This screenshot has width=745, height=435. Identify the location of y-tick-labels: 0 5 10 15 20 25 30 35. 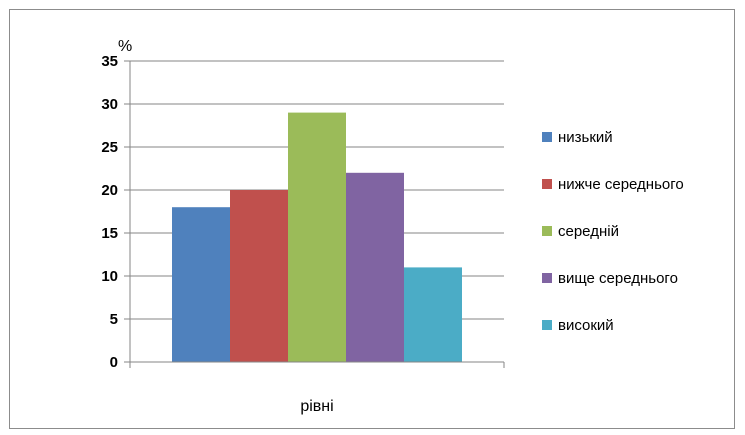
(109, 212).